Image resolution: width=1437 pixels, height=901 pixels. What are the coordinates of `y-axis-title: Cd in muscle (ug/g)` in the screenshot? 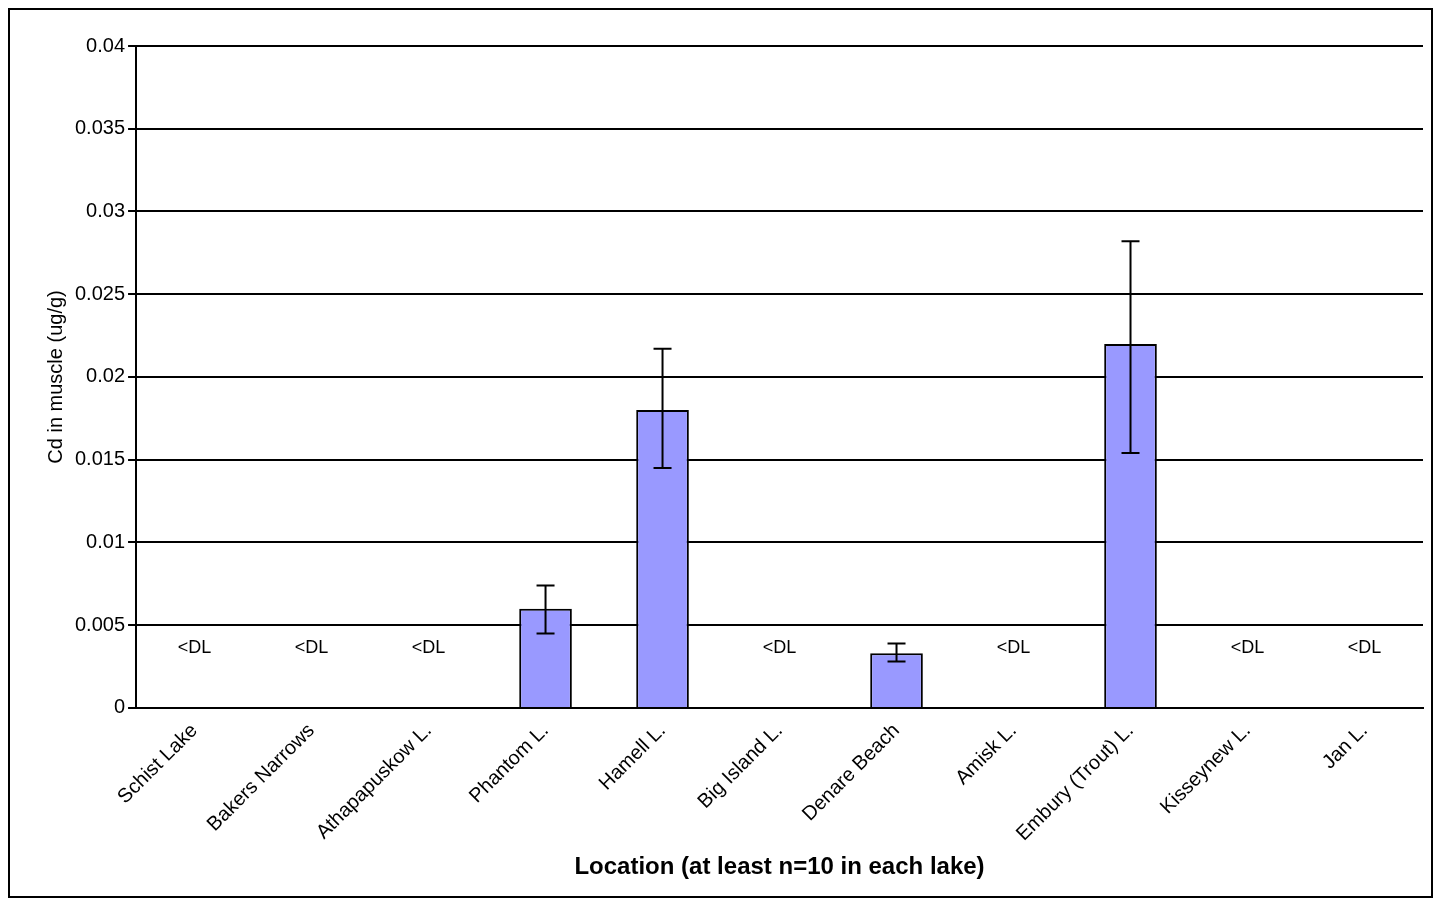 It's located at (54, 377).